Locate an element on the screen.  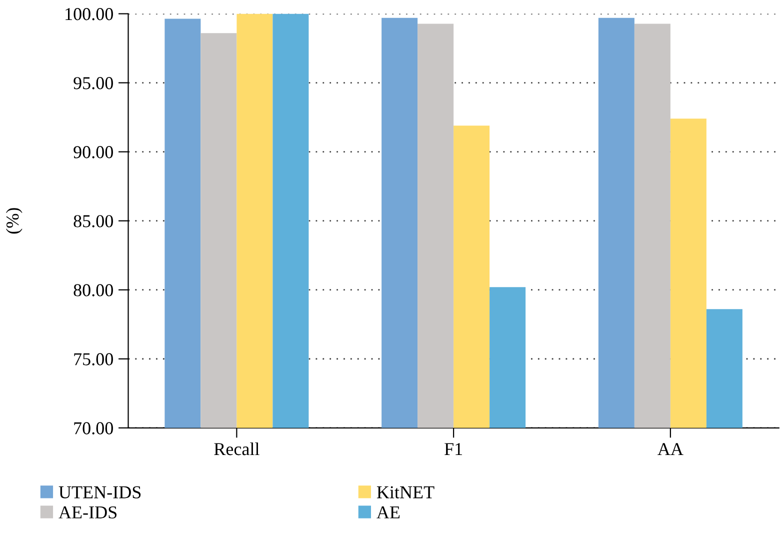
y-tick-label: 90.00 is located at coordinates (93, 152).